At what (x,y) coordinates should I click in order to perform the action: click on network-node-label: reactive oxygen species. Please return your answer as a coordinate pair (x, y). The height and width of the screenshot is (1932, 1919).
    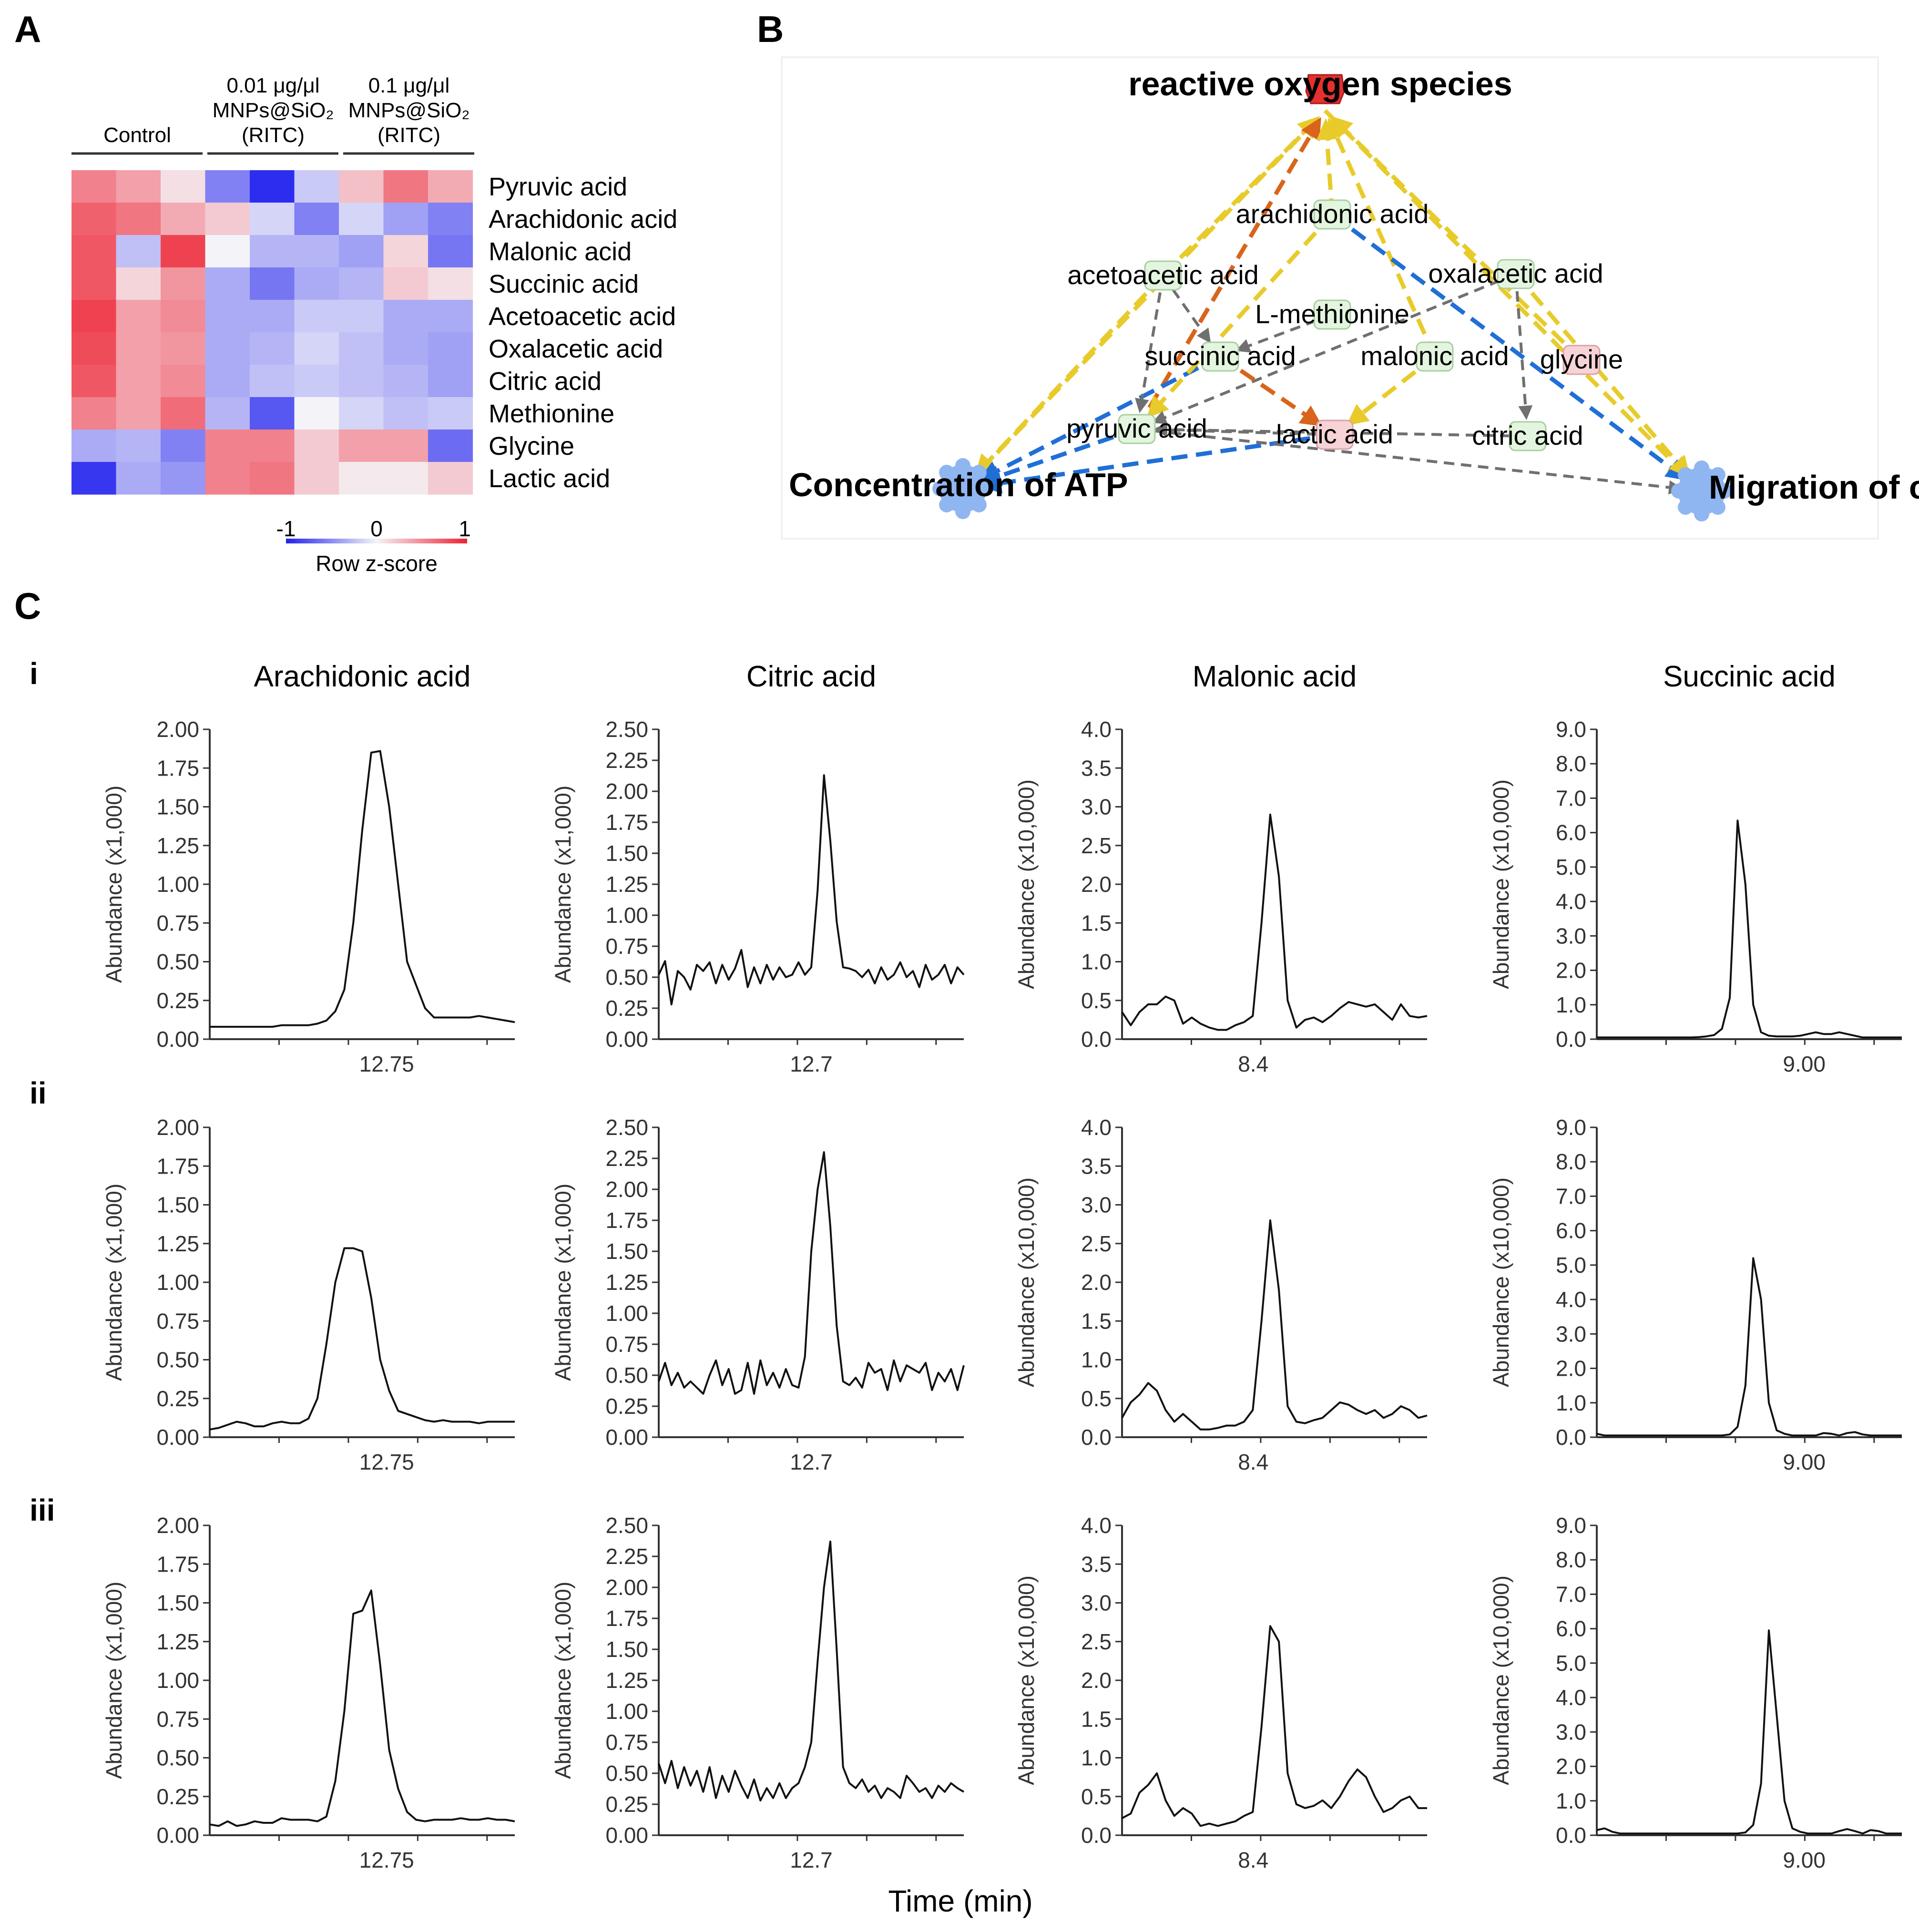
    Looking at the image, I should click on (1320, 84).